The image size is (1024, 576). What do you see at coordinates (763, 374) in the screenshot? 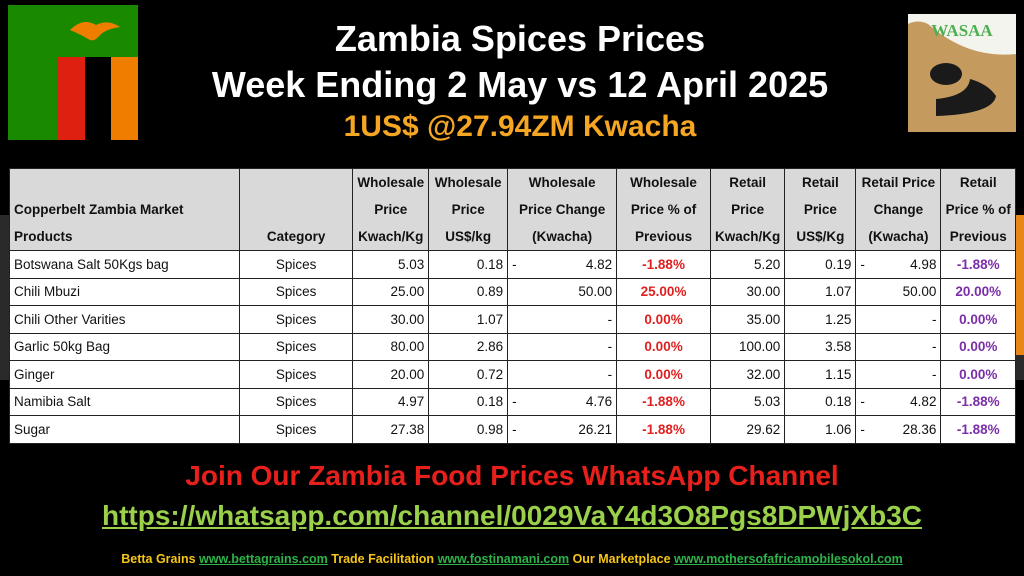
I see `cell-value: 32.00` at bounding box center [763, 374].